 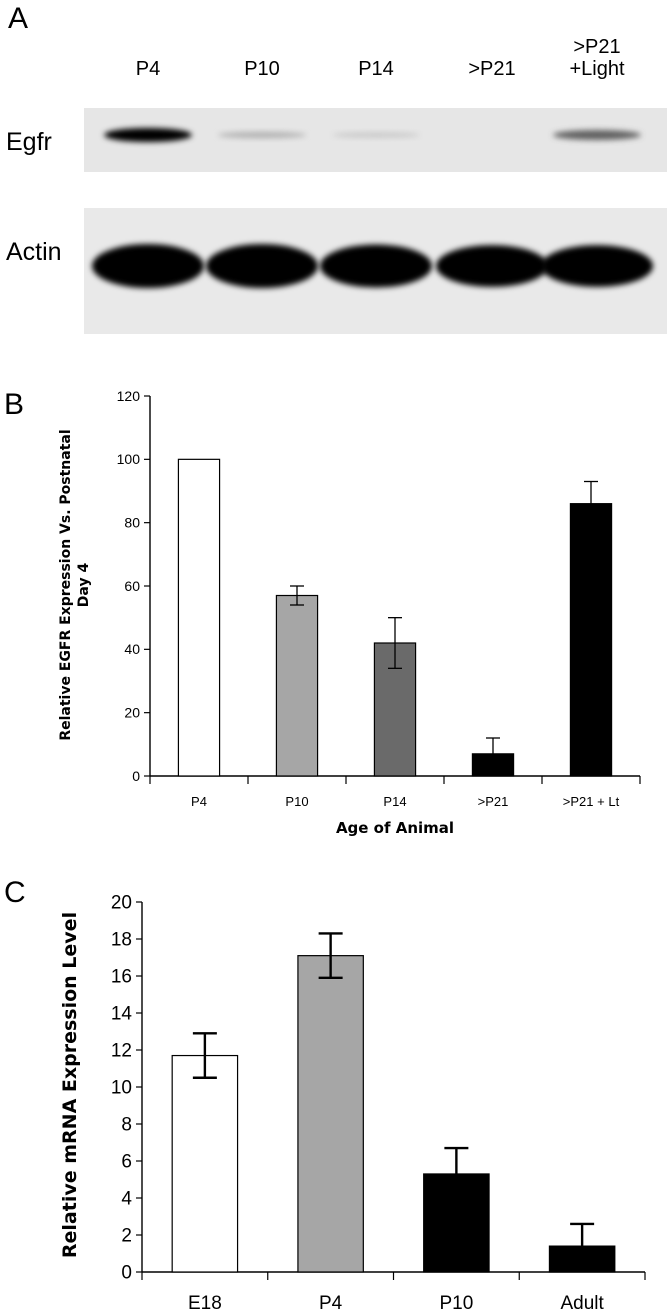 What do you see at coordinates (582, 1303) in the screenshot?
I see `x-tick-label: Adult` at bounding box center [582, 1303].